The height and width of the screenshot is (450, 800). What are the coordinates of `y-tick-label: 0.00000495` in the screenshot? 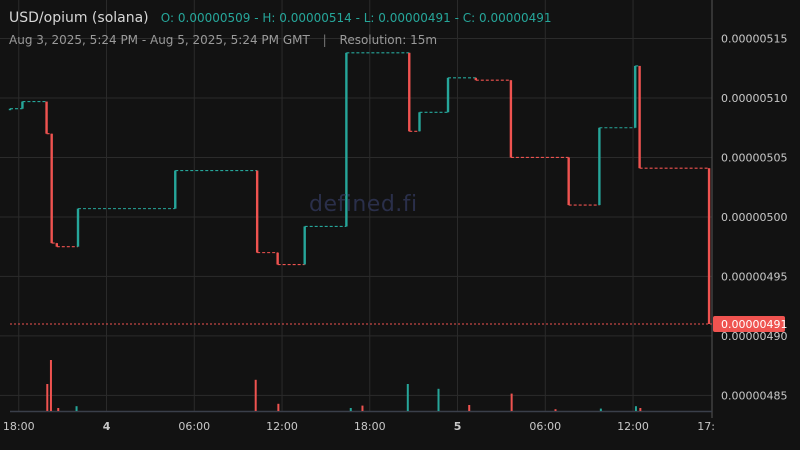 It's located at (754, 276).